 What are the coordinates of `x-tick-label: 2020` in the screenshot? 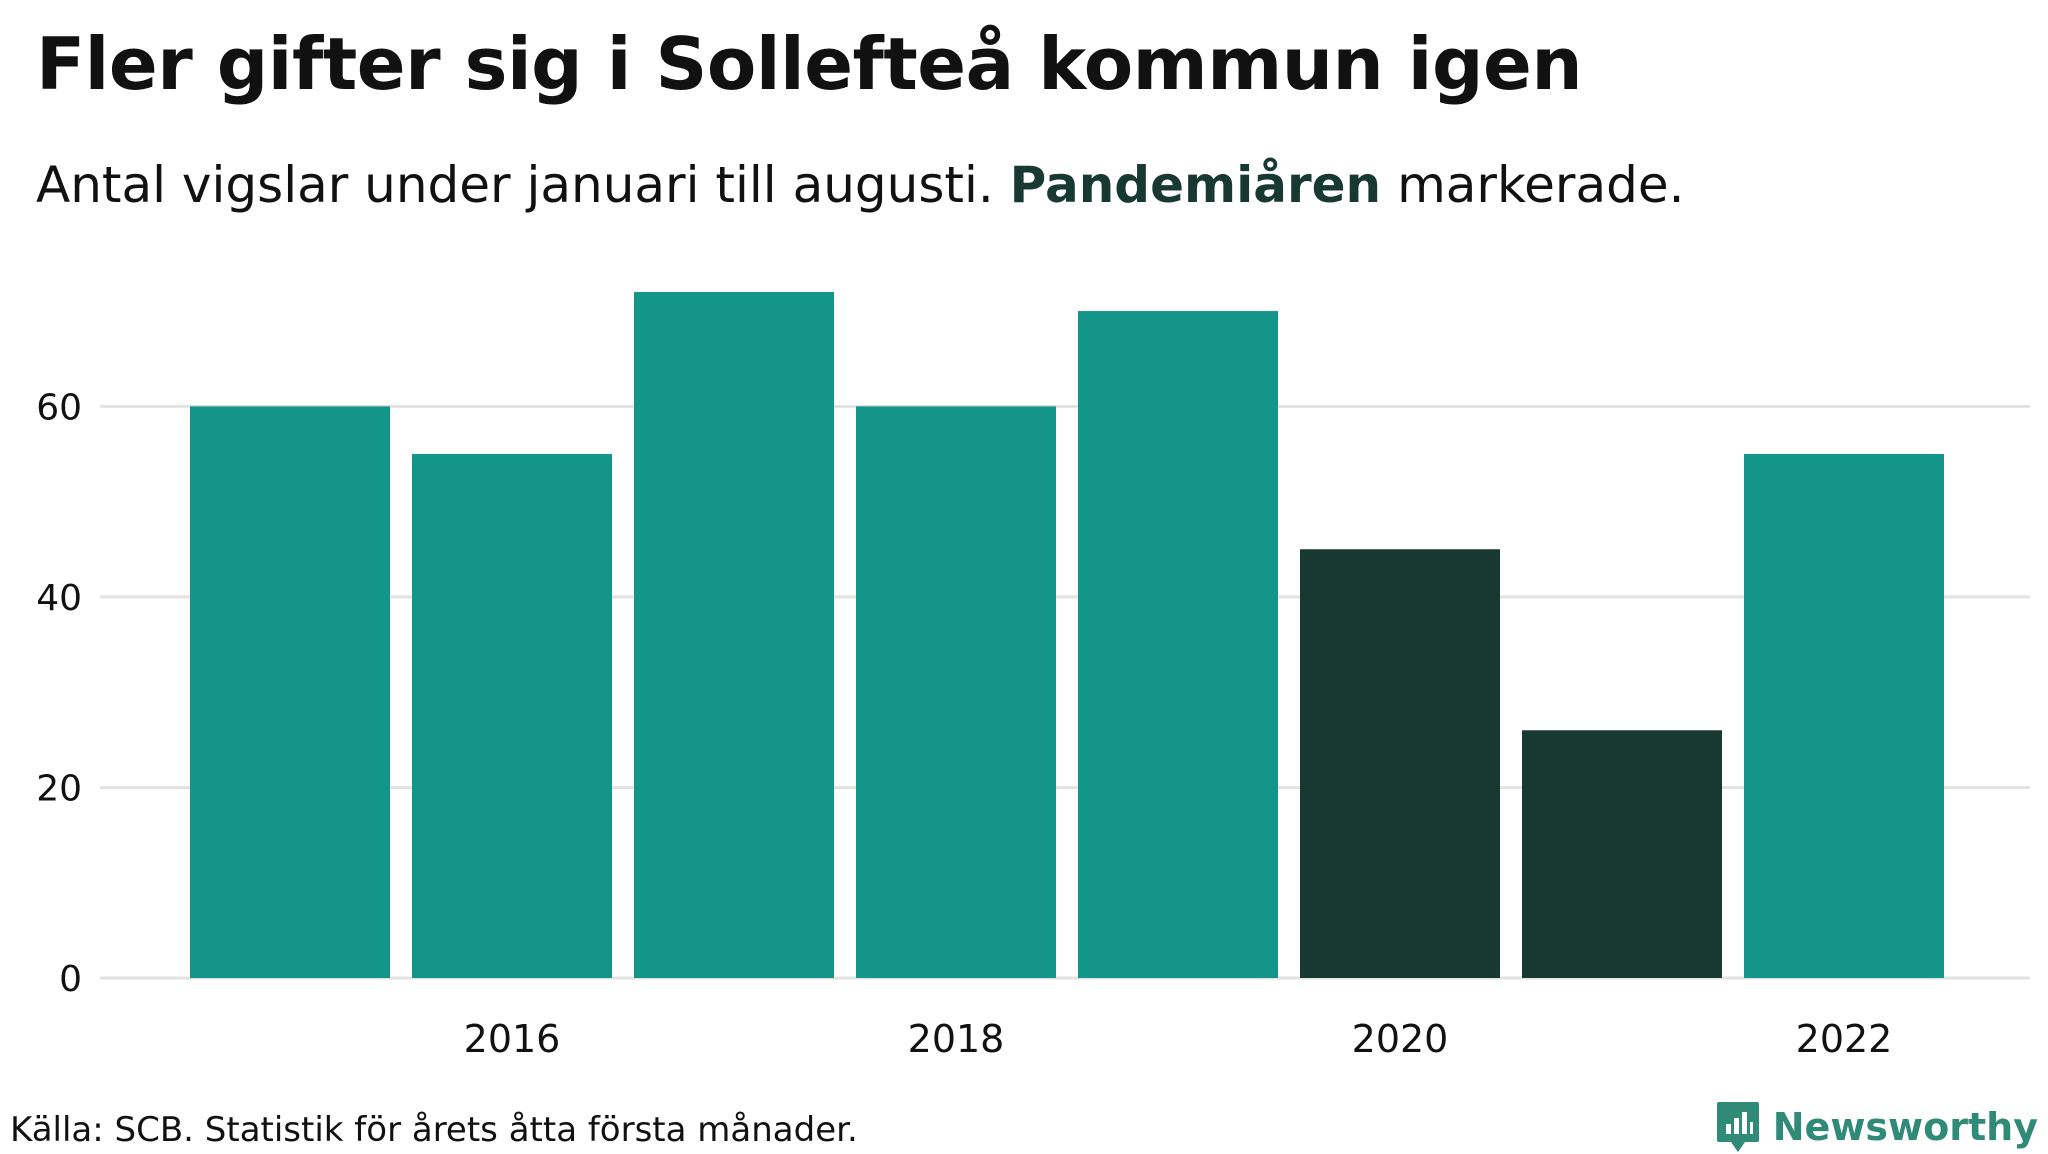 It's located at (1400, 1039).